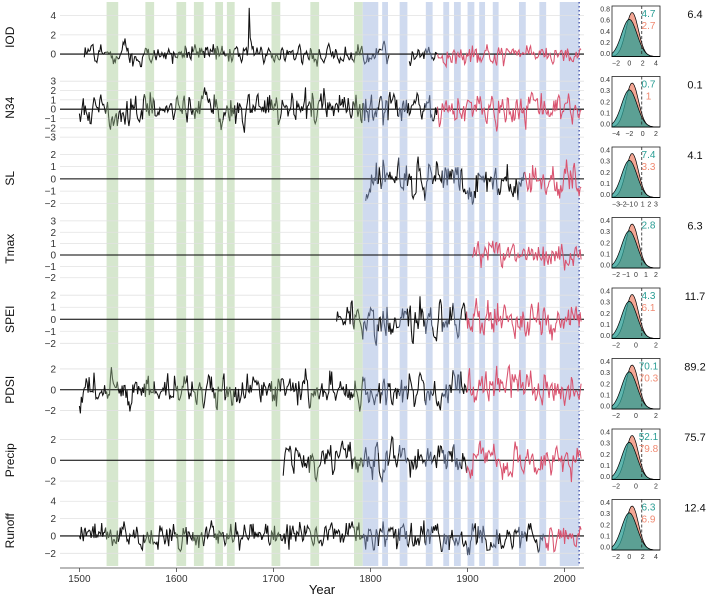  I want to click on panel-value: 4.1, so click(694, 156).